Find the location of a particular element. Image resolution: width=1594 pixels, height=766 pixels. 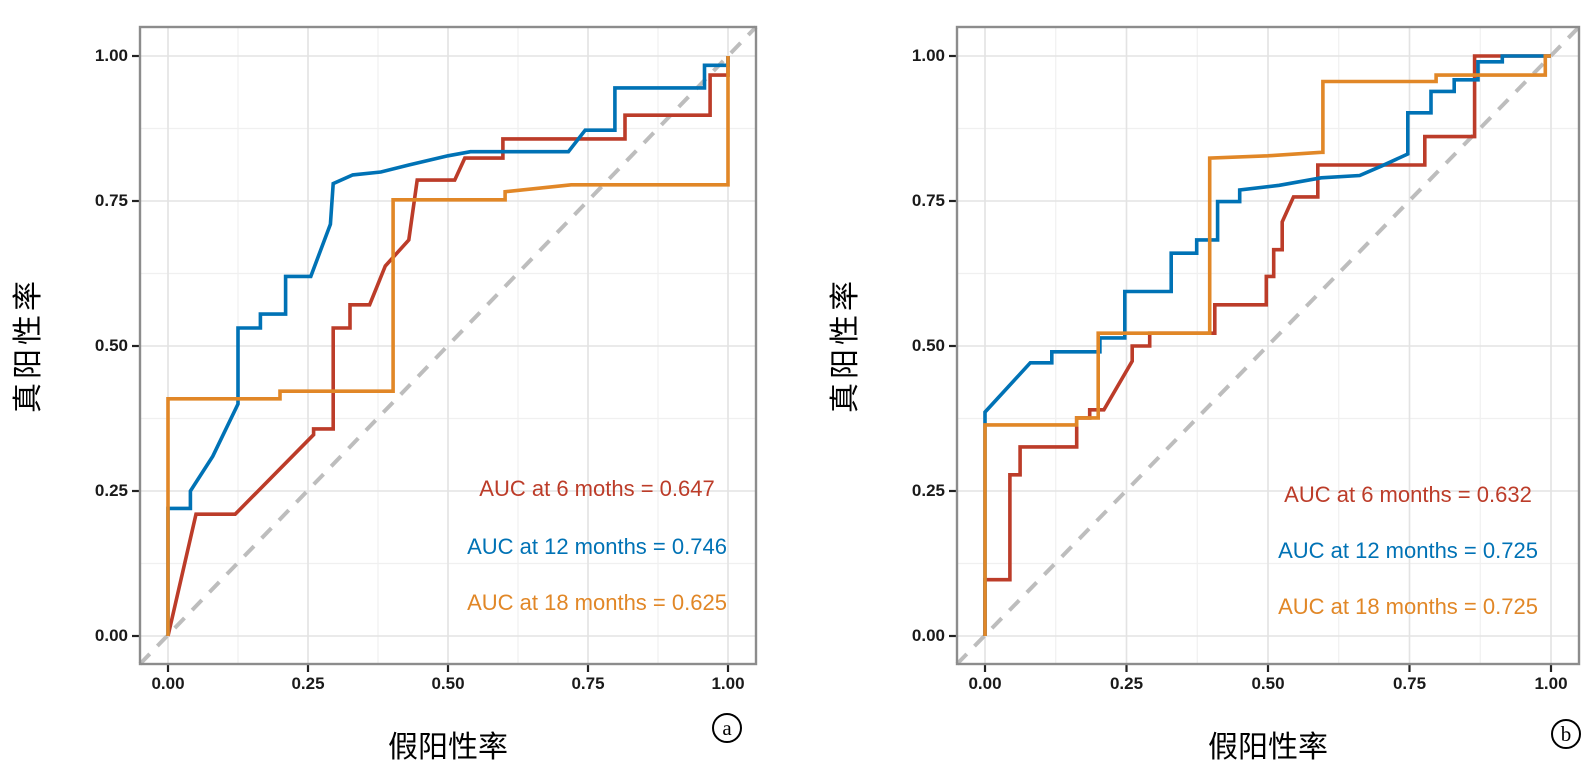

auc-annotation-18mo: AUC at 18 months = 0.625 is located at coordinates (597, 602).